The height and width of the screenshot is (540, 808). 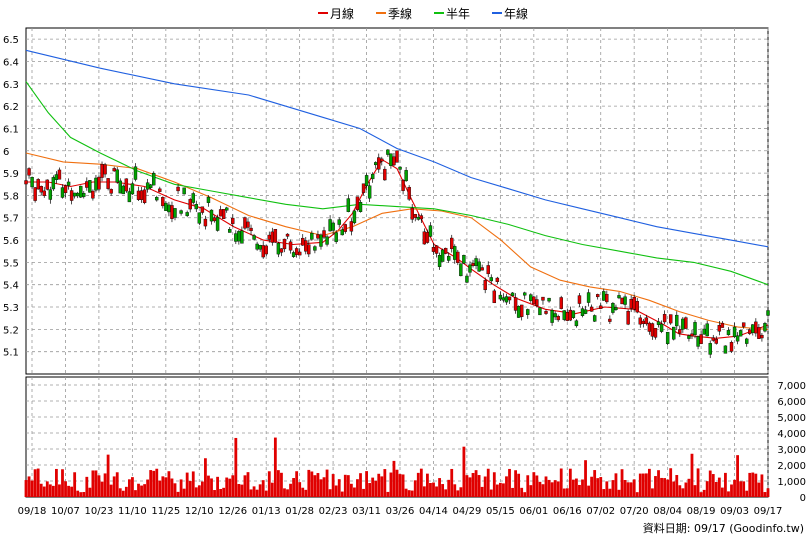 What do you see at coordinates (500, 511) in the screenshot?
I see `x-tick-label: 05/15` at bounding box center [500, 511].